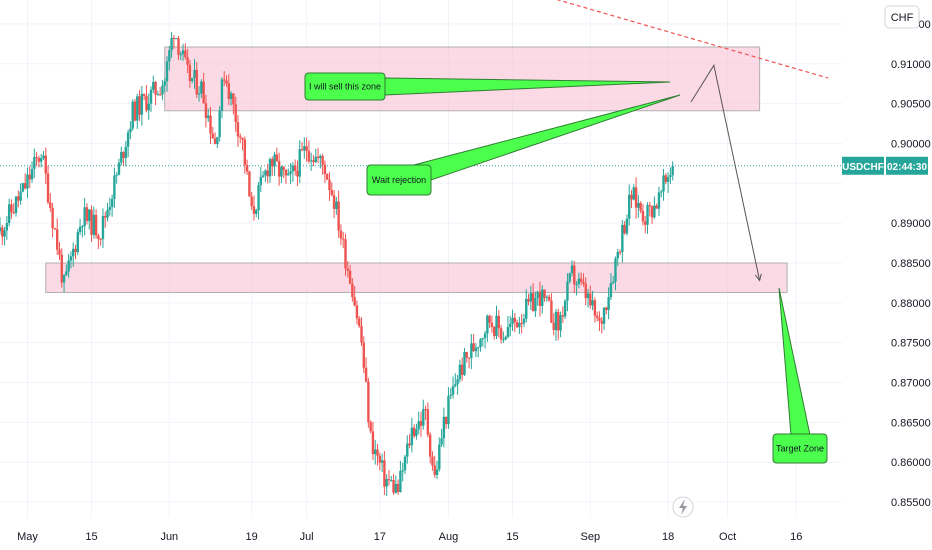  What do you see at coordinates (307, 537) in the screenshot?
I see `x-tick-label: Jul` at bounding box center [307, 537].